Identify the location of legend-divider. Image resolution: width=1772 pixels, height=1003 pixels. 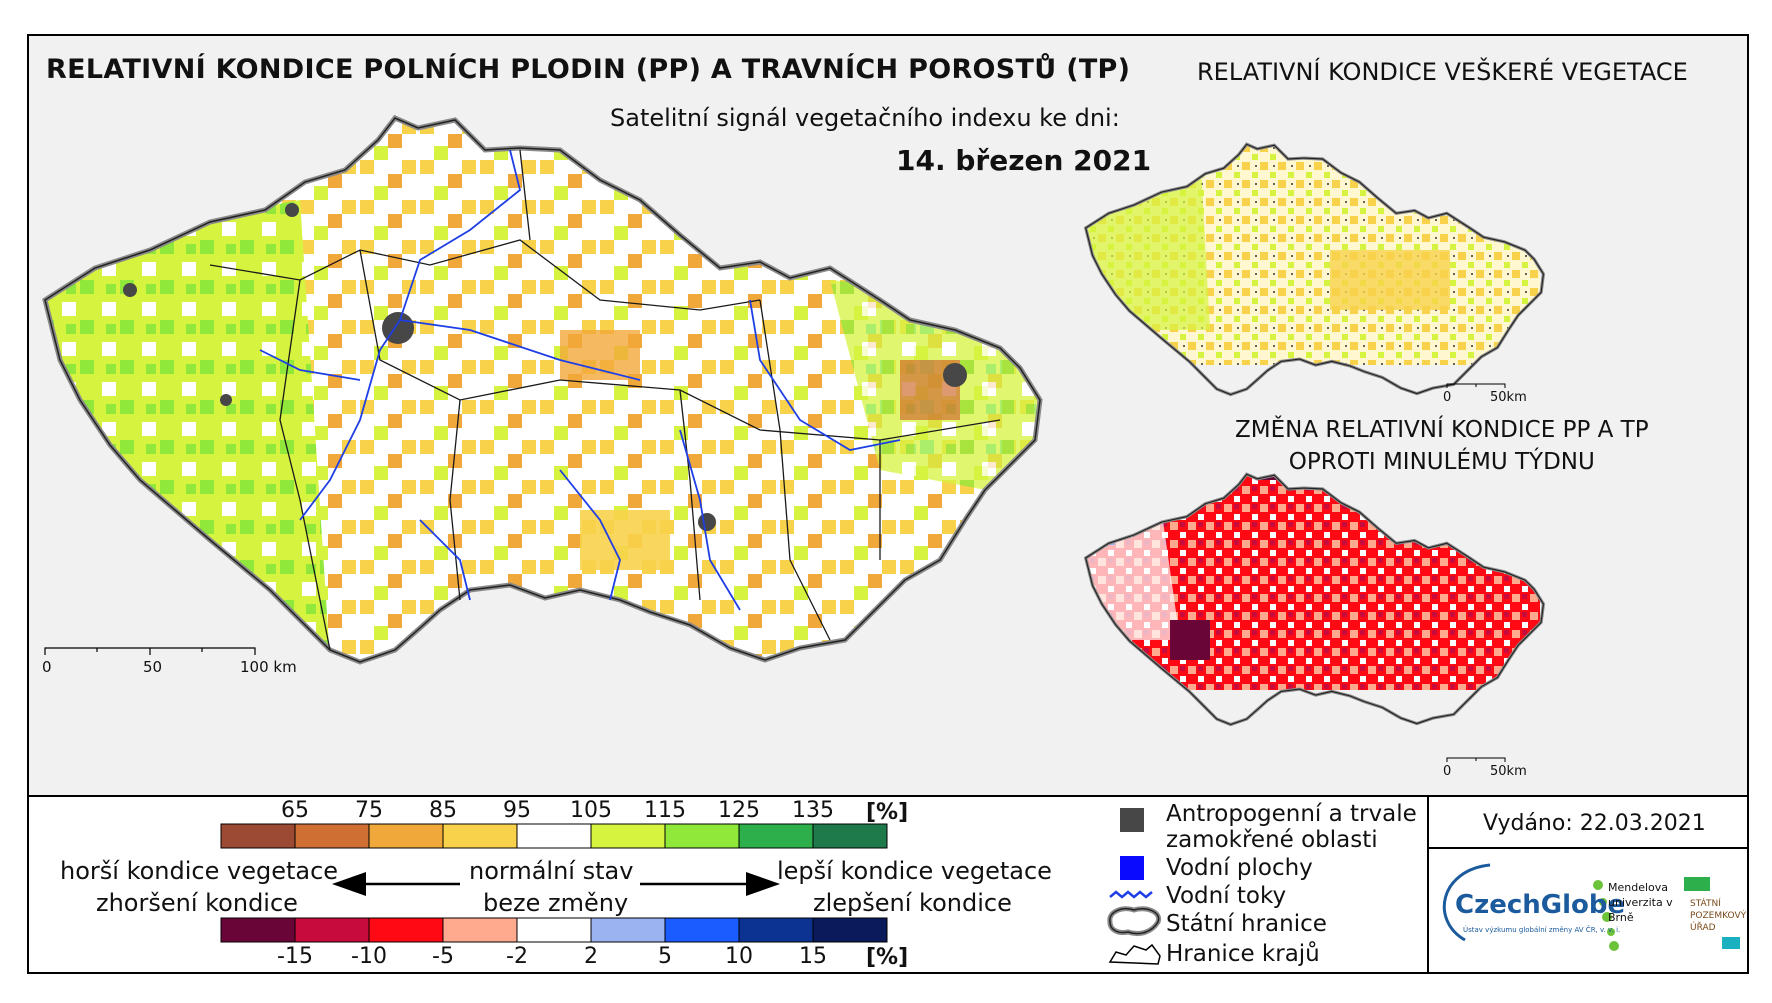
(1428, 884).